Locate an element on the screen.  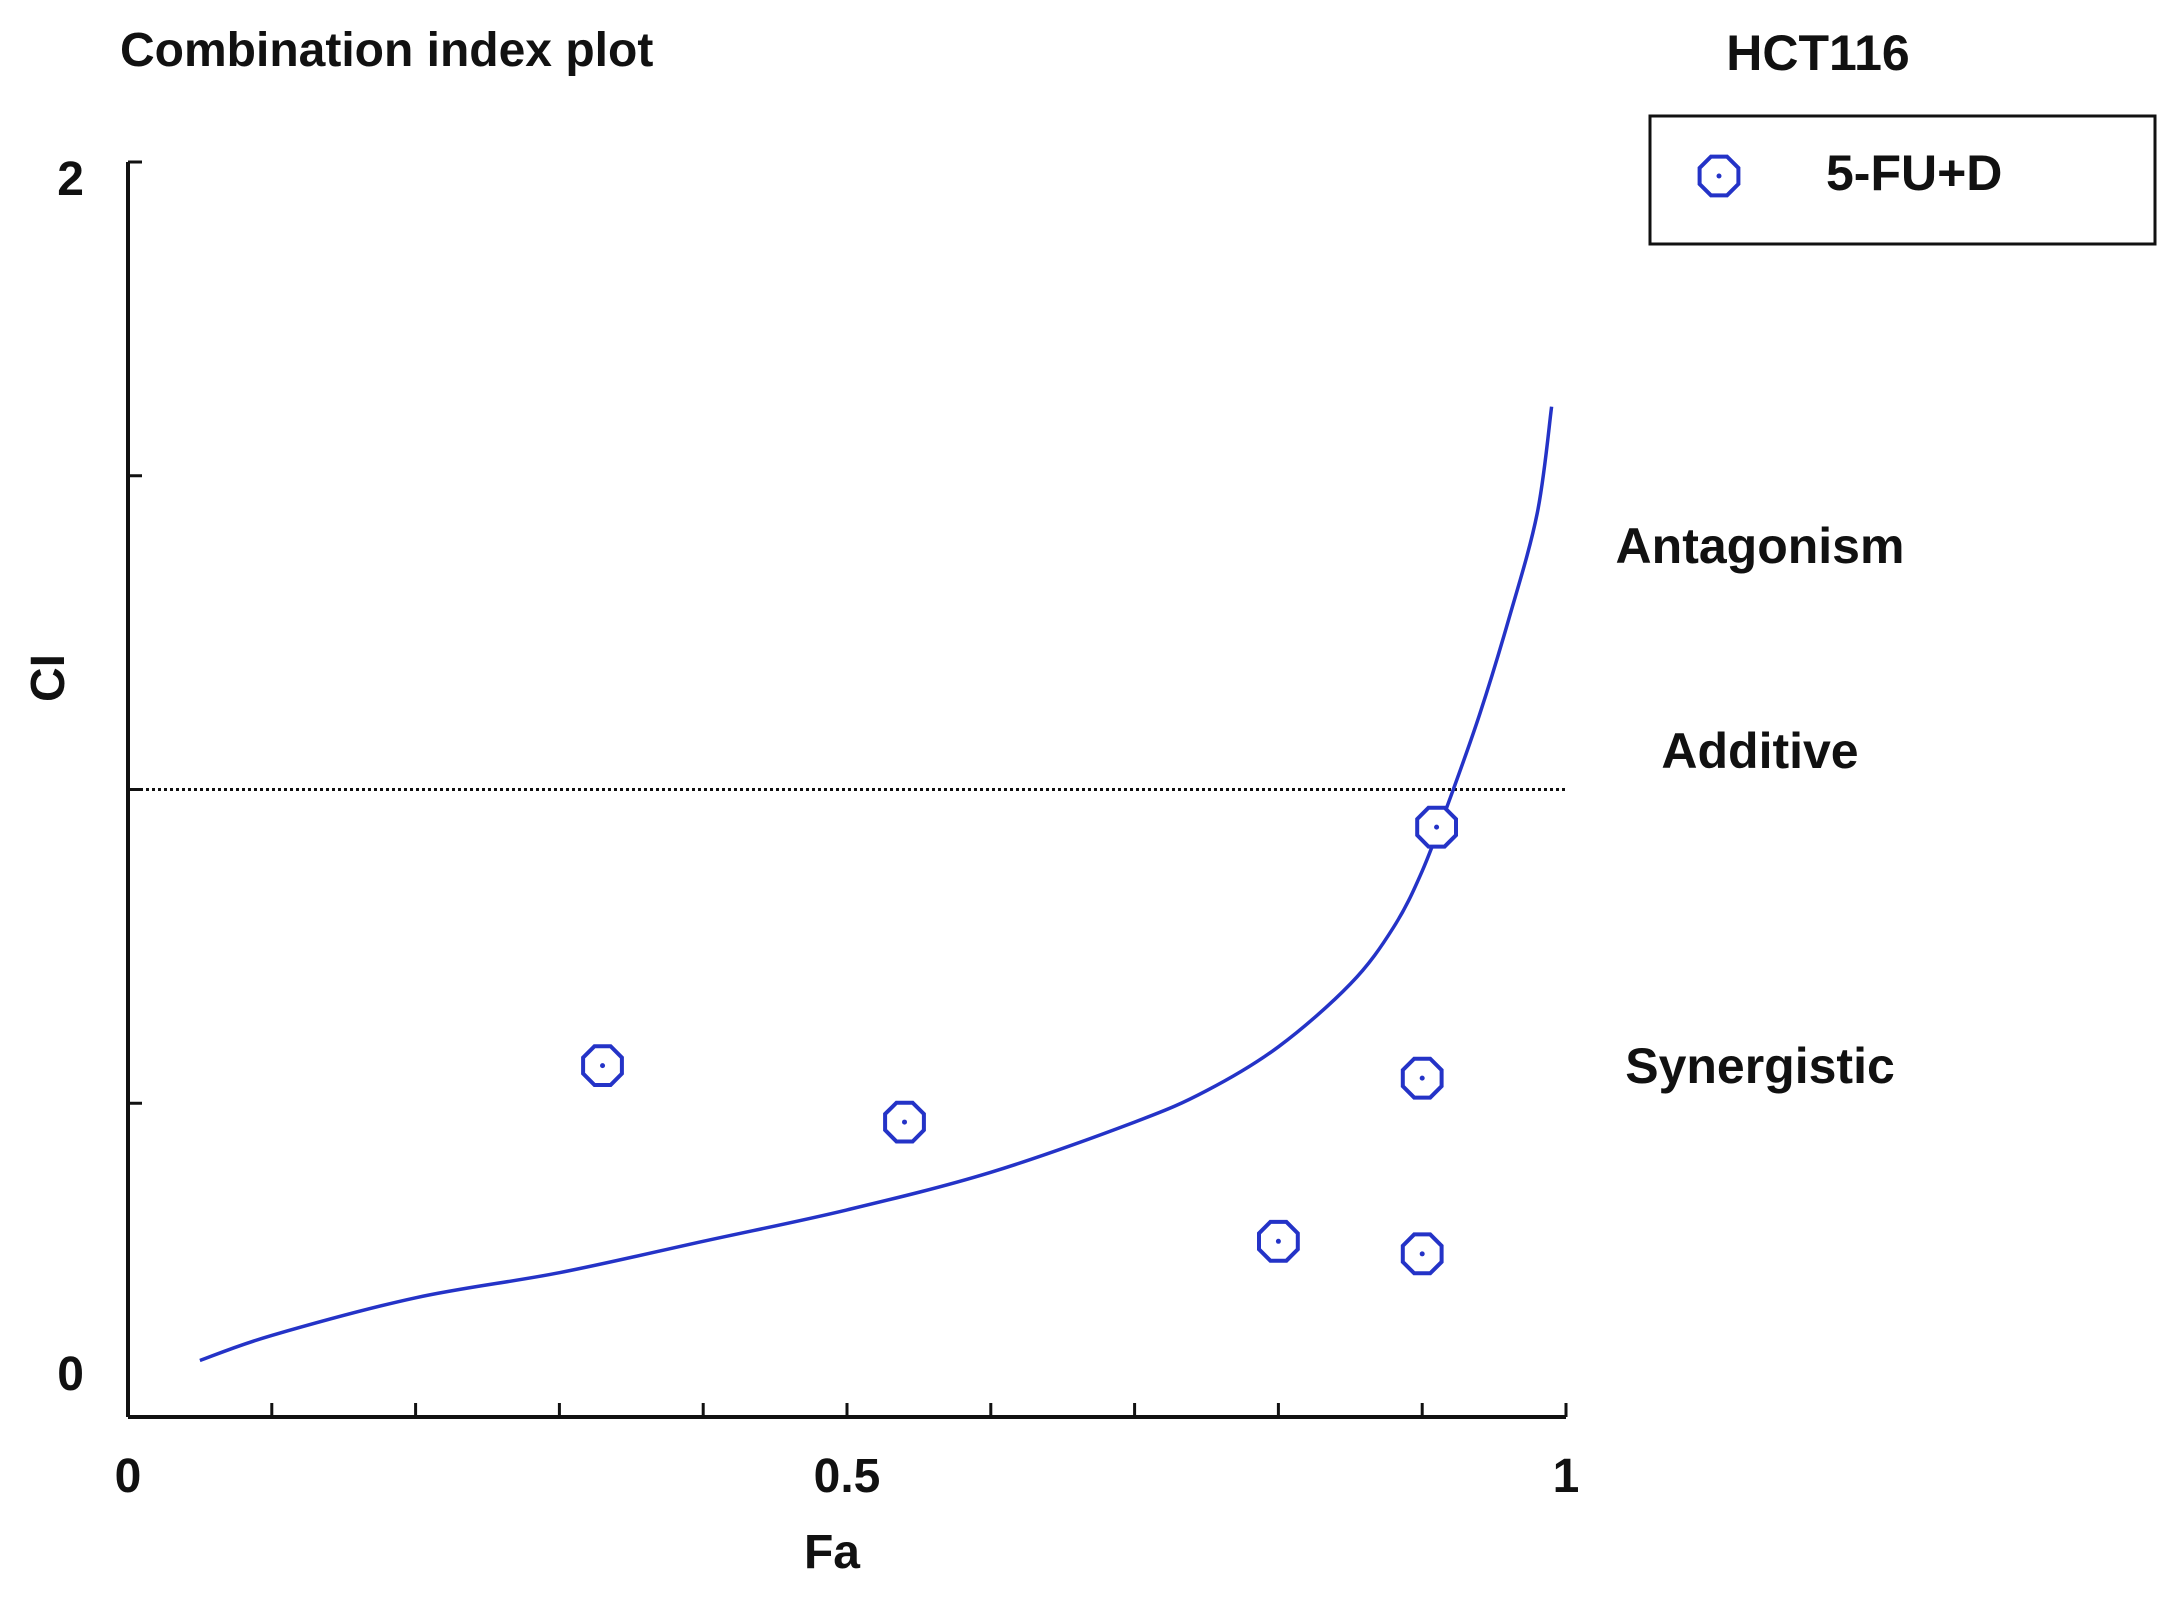
legend: 5-FU+D is located at coordinates (1902, 180).